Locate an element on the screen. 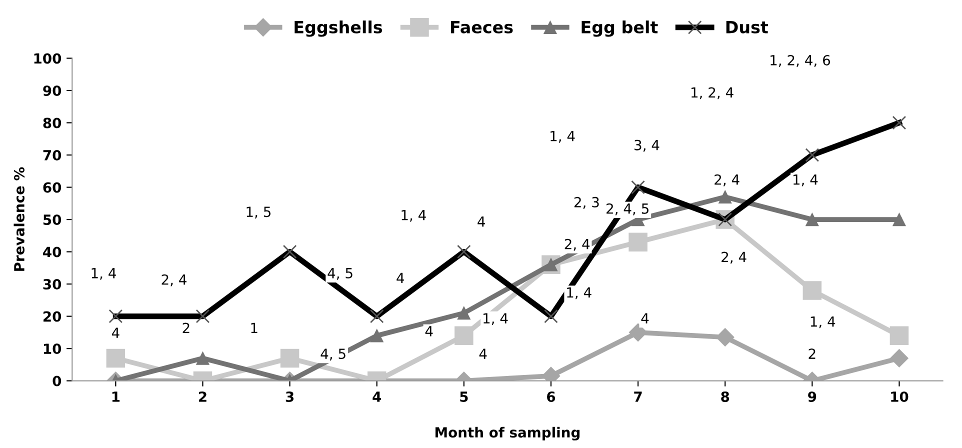 This screenshot has height=448, width=962. y-tick-label: 20 is located at coordinates (53, 316).